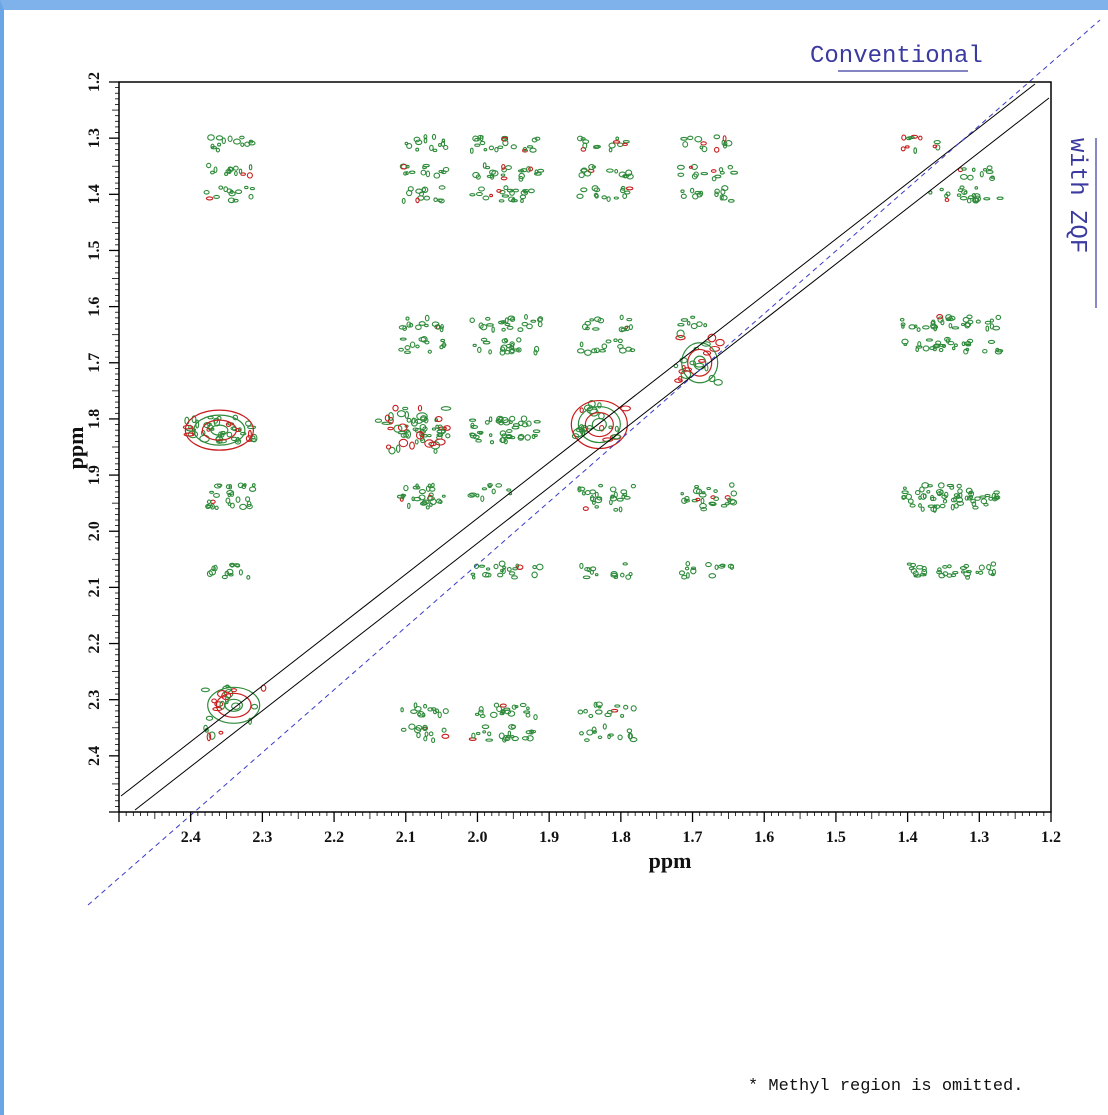 This screenshot has height=1115, width=1108. I want to click on x-tick-label: 1.2, so click(1051, 837).